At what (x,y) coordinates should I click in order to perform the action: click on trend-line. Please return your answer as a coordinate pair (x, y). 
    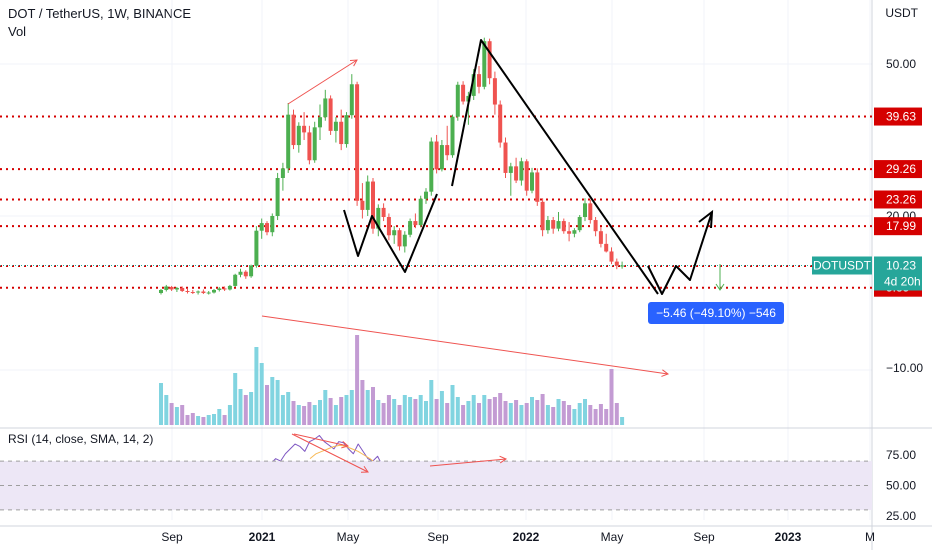
    Looking at the image, I should click on (555, 167).